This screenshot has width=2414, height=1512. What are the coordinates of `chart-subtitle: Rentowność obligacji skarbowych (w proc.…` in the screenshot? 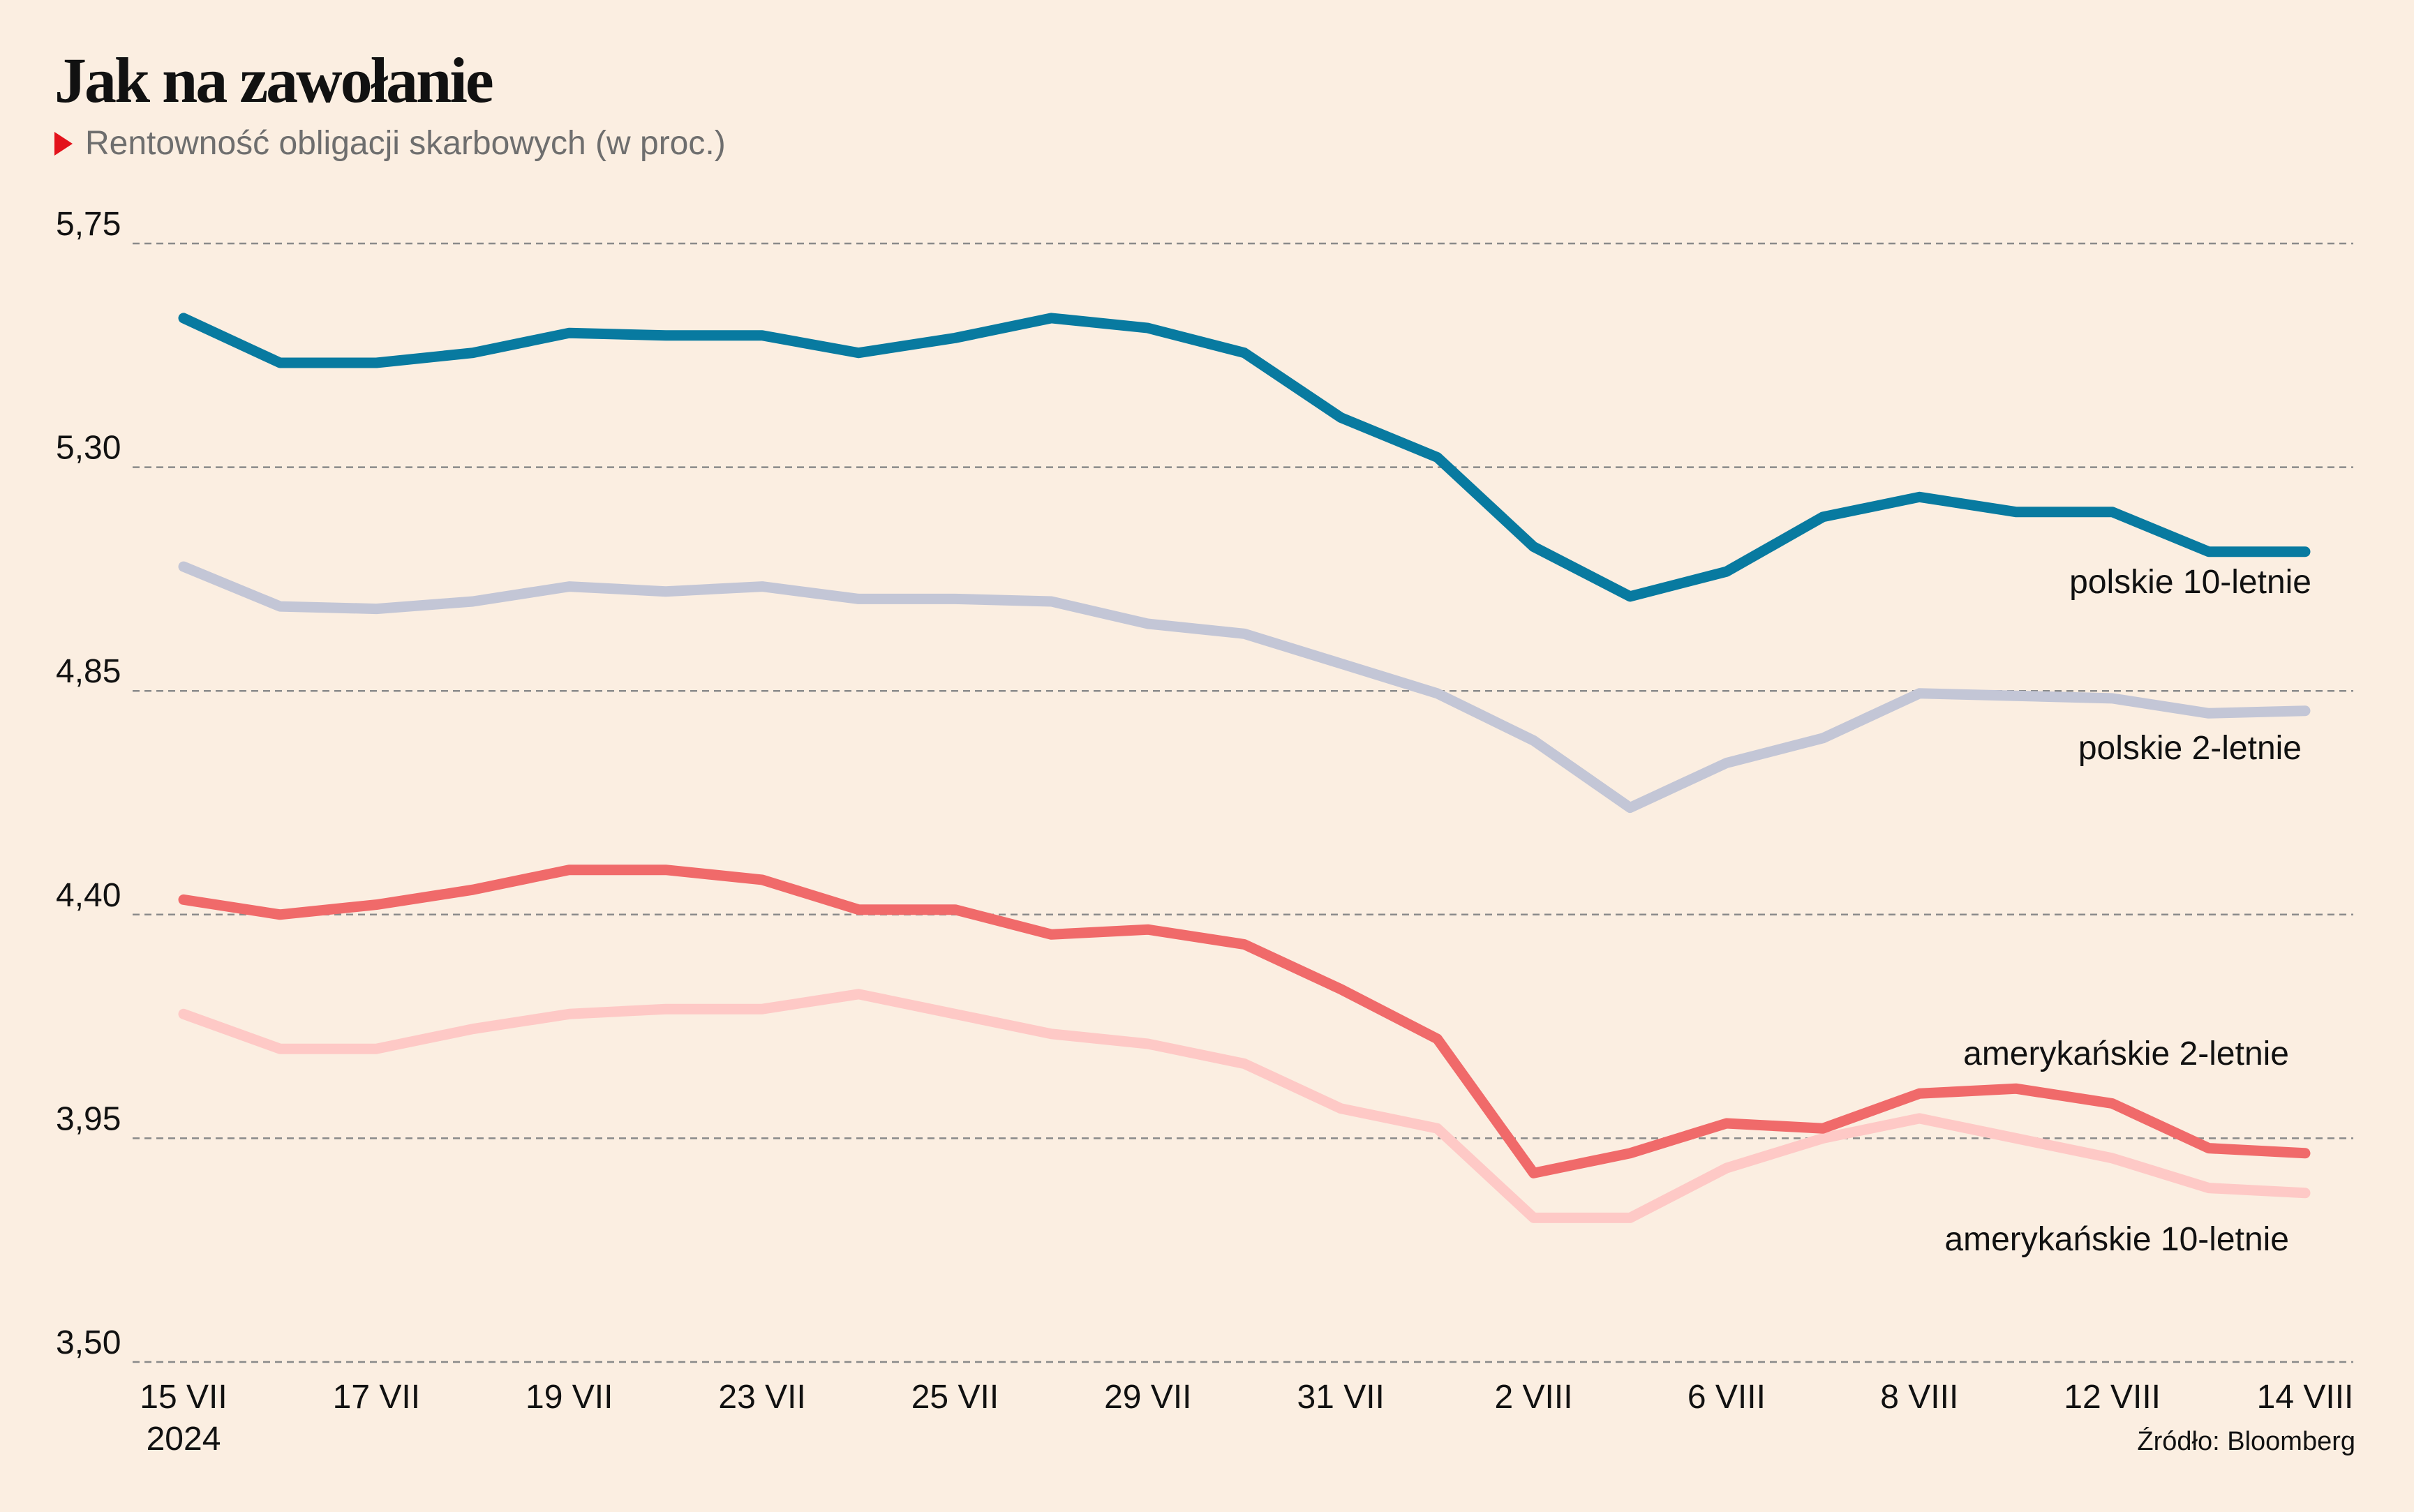 It's located at (390, 143).